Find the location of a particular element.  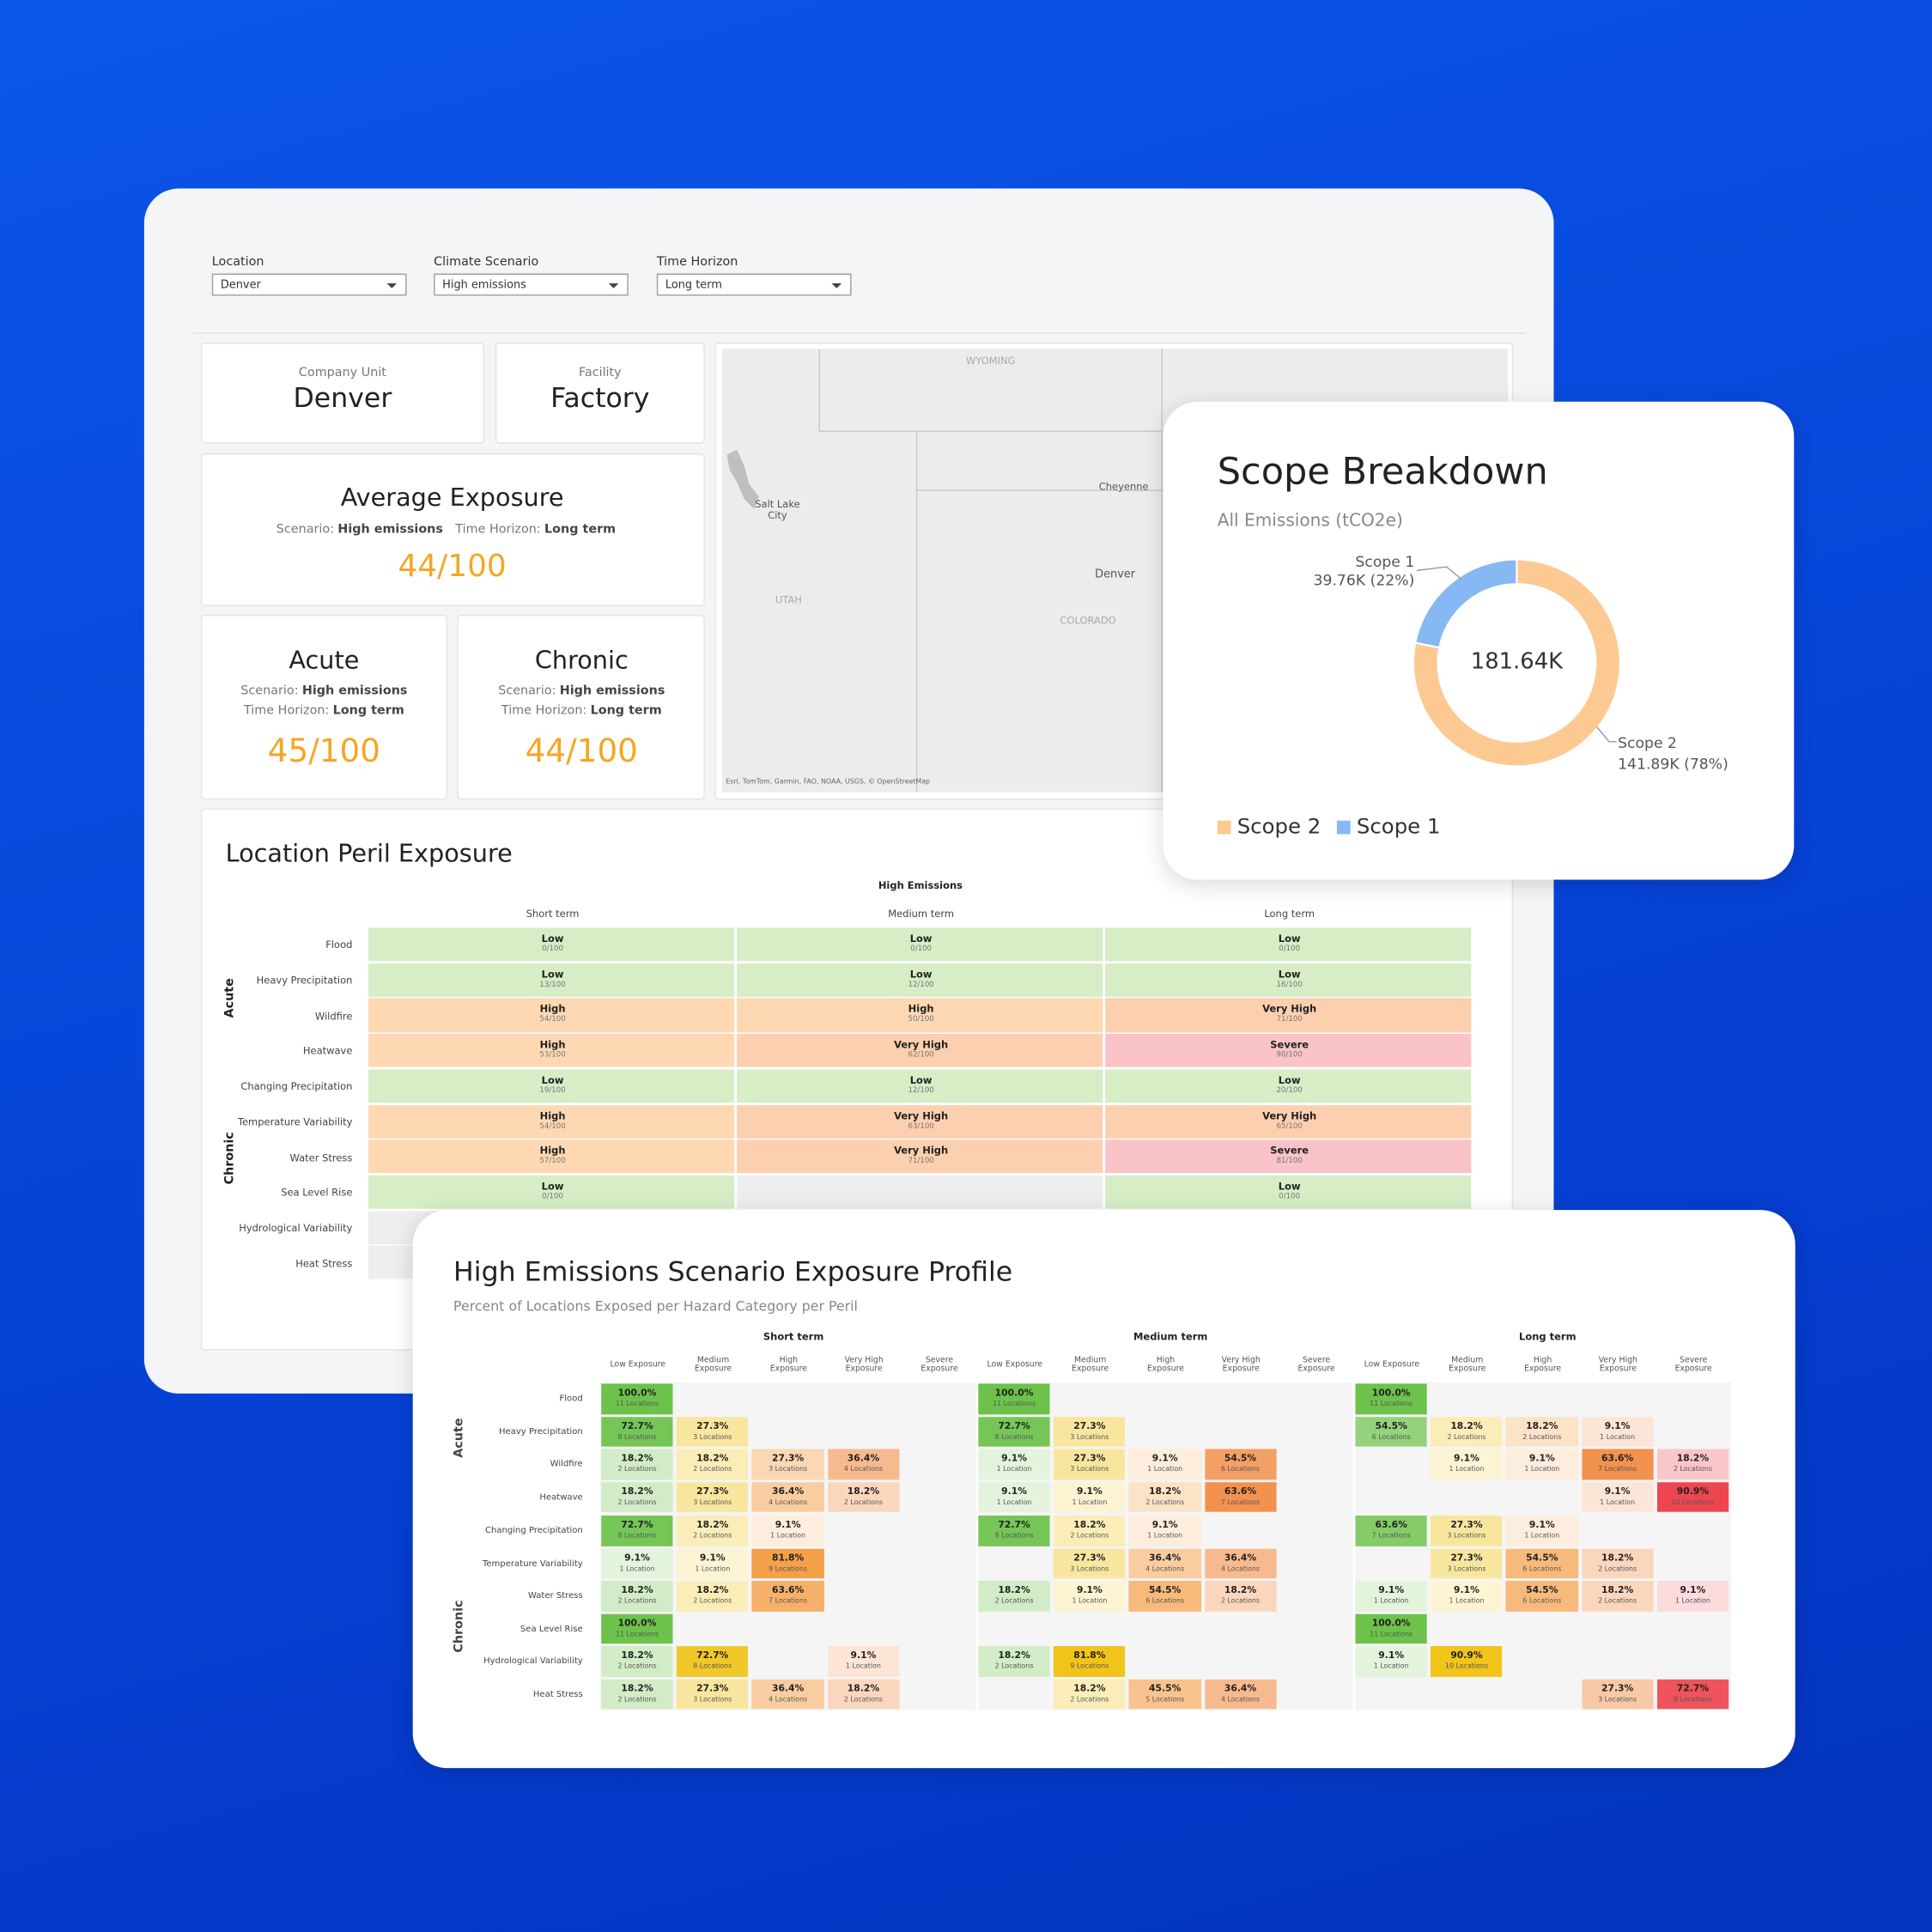

filter-label: Climate Scenario is located at coordinates (486, 262).